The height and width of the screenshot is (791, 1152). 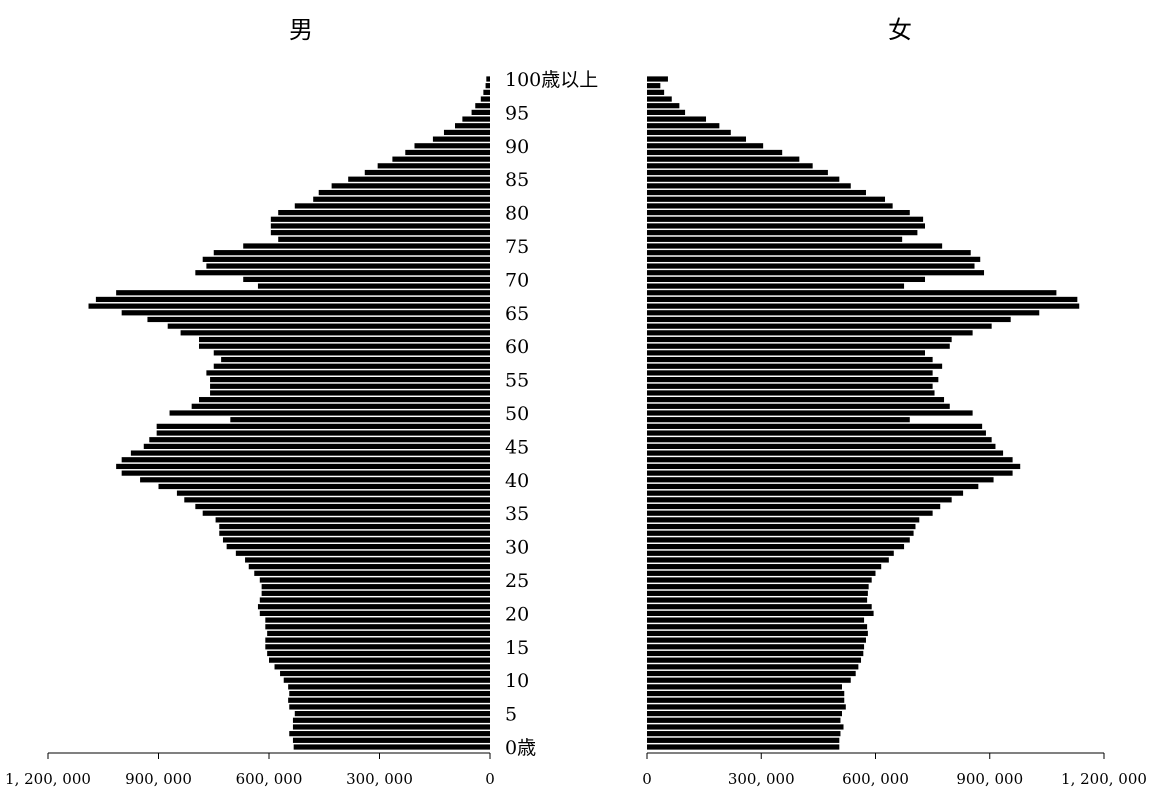 What do you see at coordinates (301, 30) in the screenshot?
I see `male-title: 男` at bounding box center [301, 30].